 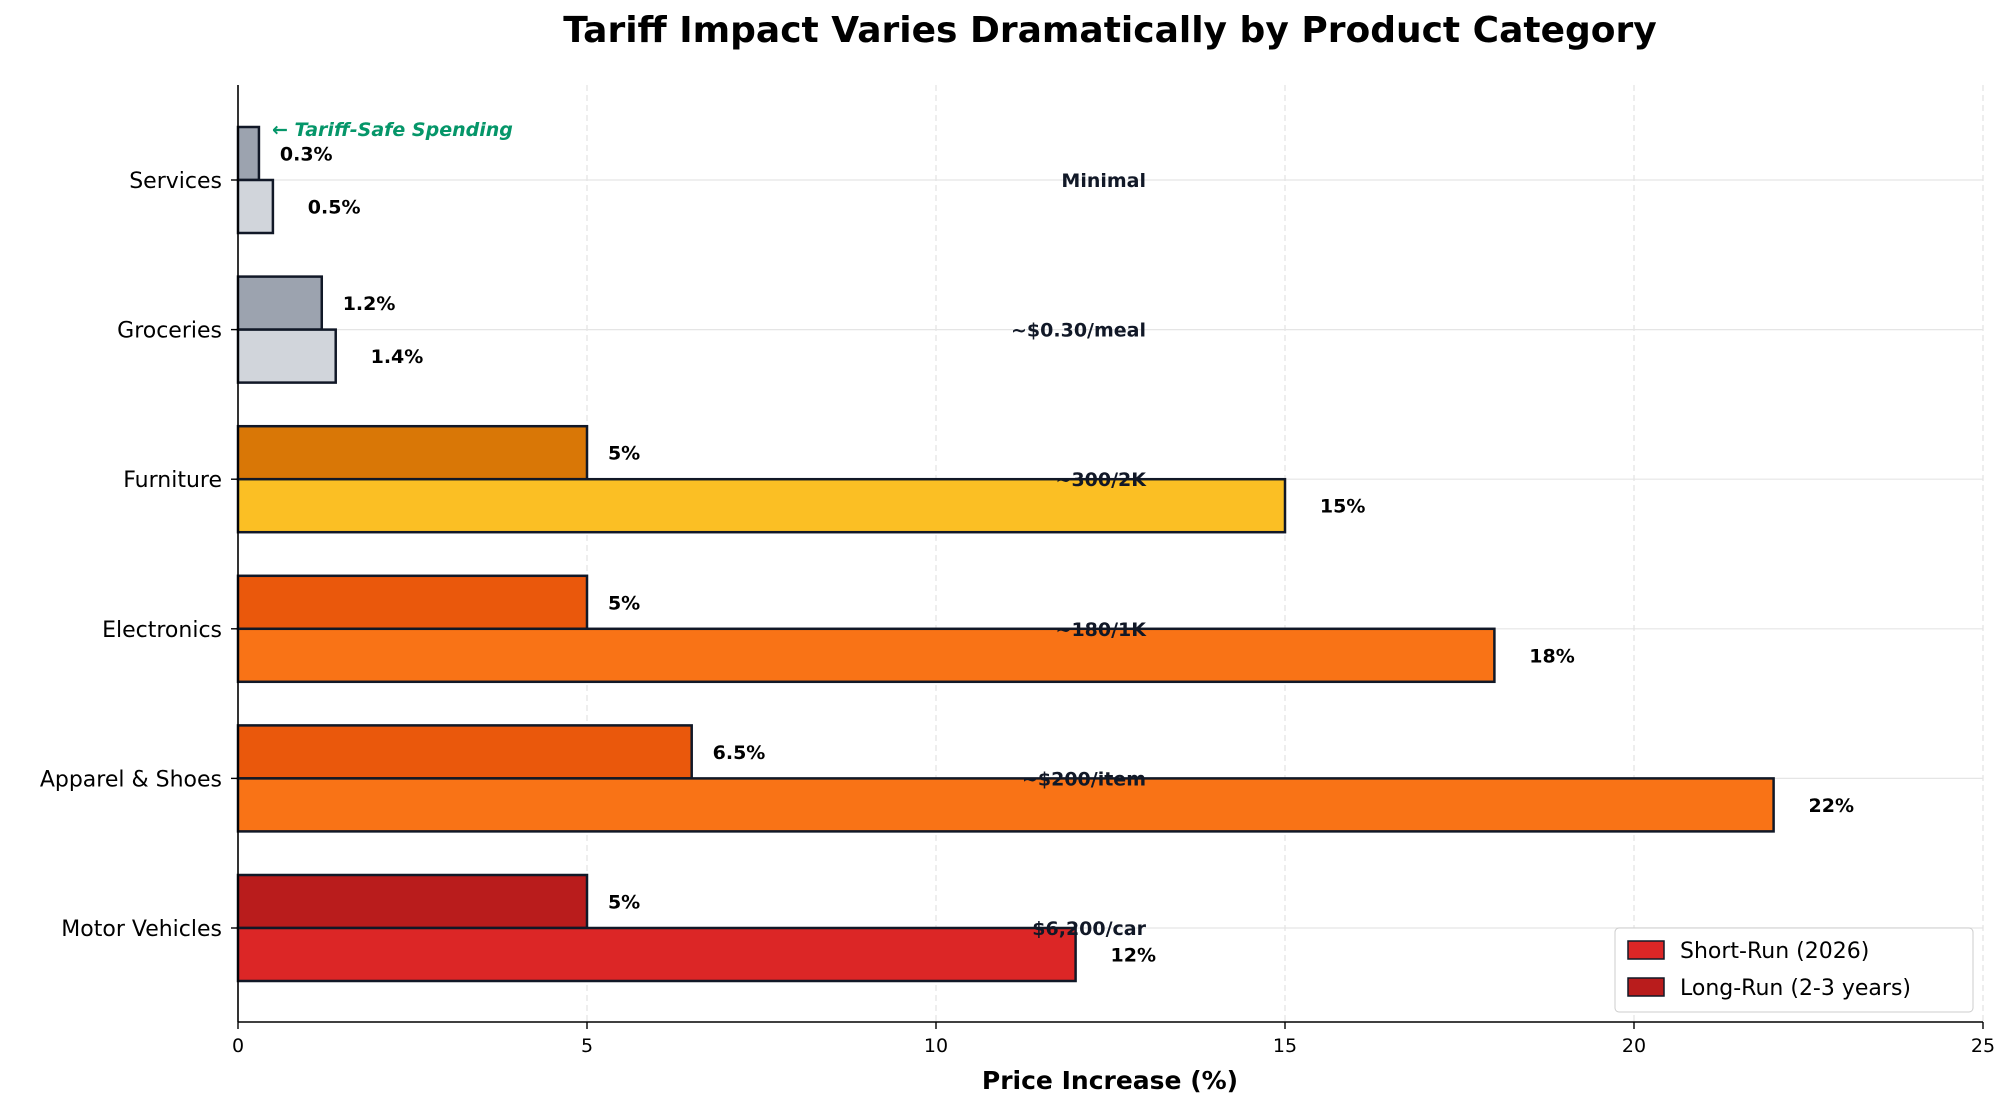 What do you see at coordinates (131, 779) in the screenshot?
I see `category-label: Apparel & Shoes` at bounding box center [131, 779].